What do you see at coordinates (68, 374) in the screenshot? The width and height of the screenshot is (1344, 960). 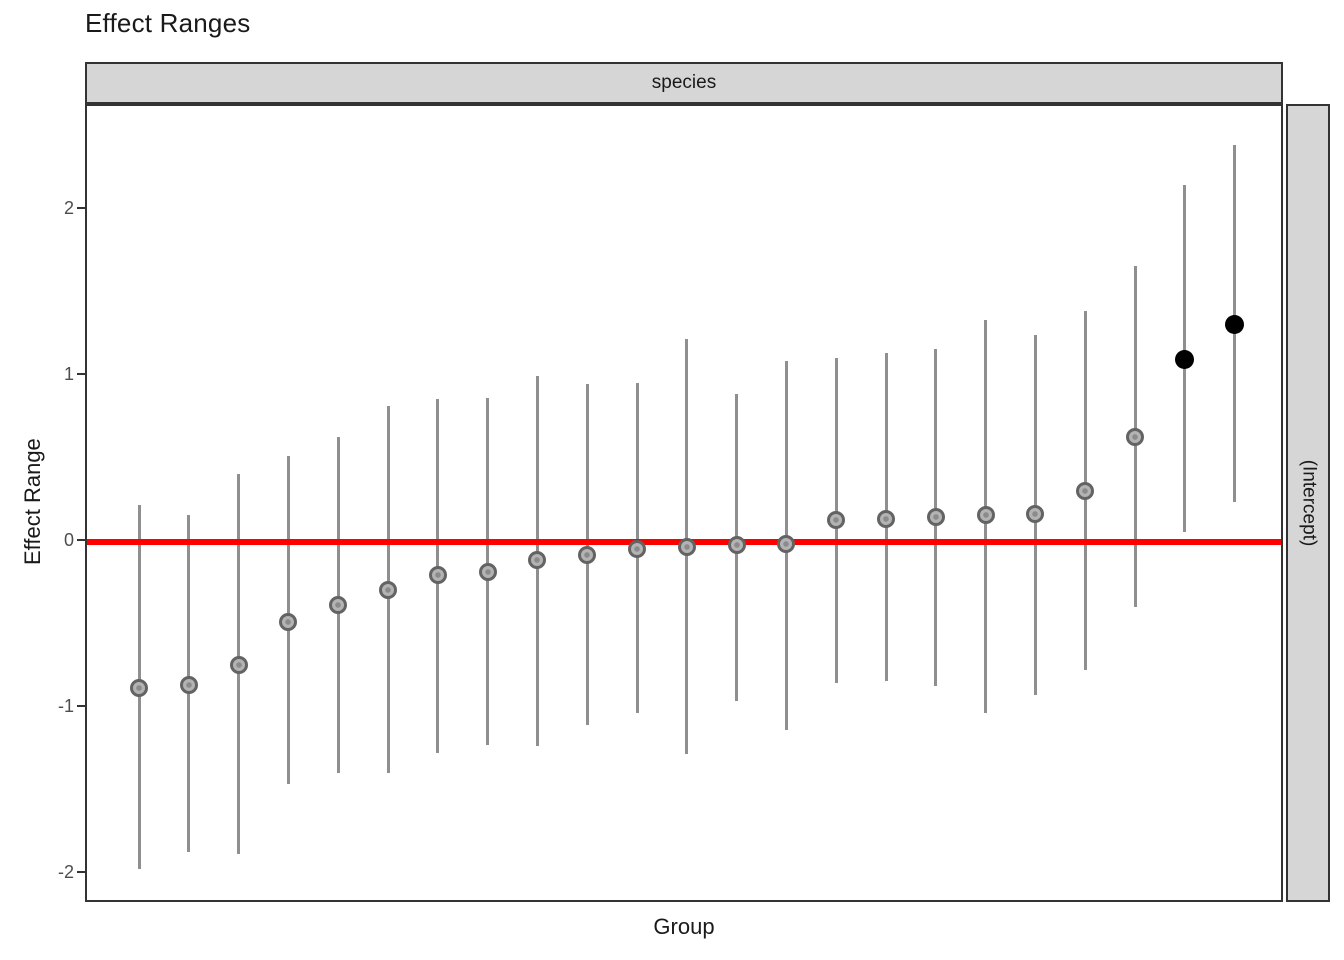 I see `y-axis-tick-label: 1` at bounding box center [68, 374].